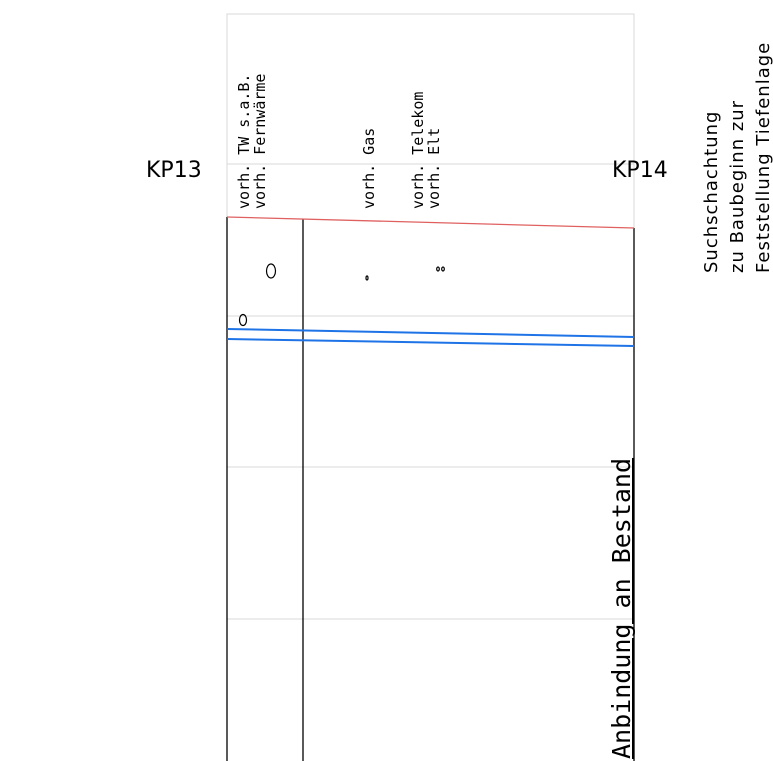  Describe the element at coordinates (369, 168) in the screenshot. I see `label-gas: vorh. Gas` at that location.